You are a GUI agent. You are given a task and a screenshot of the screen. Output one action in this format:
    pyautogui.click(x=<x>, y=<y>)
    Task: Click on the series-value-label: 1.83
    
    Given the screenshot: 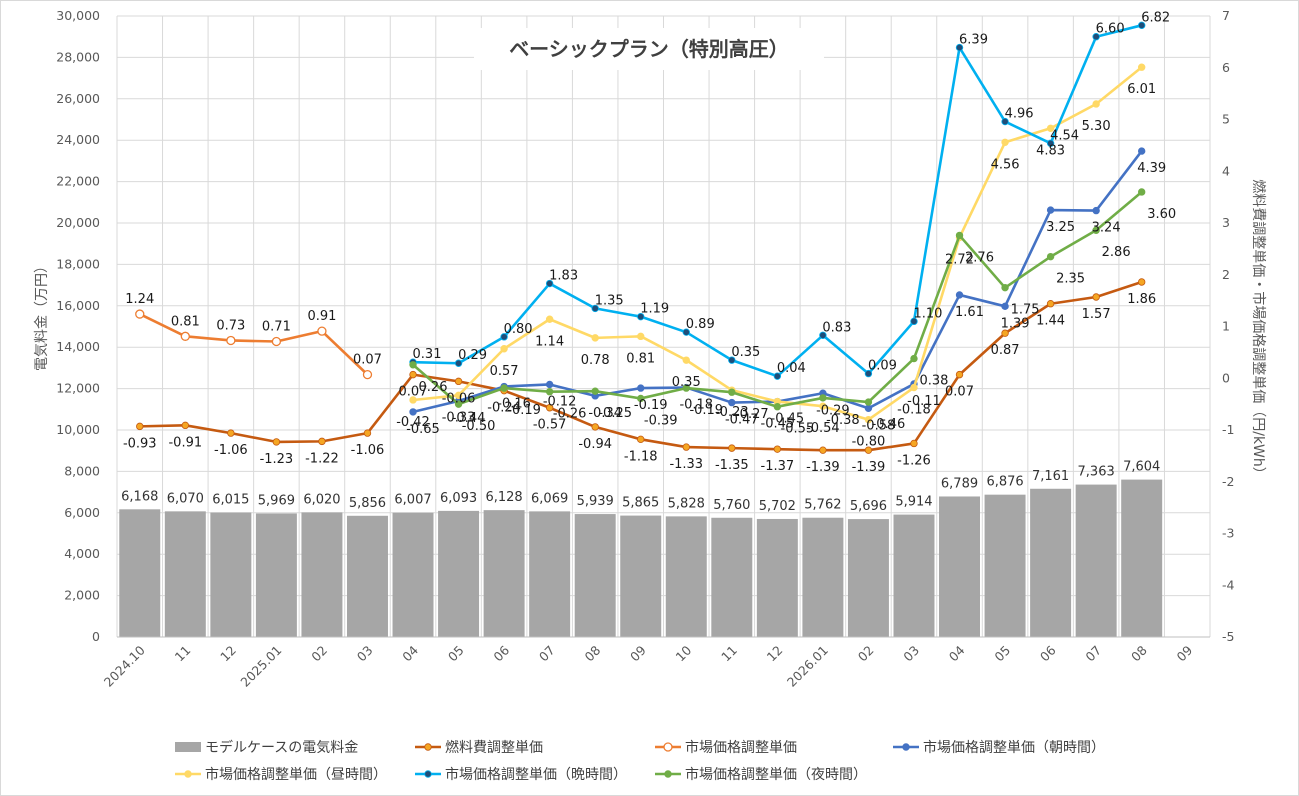 What is the action you would take?
    pyautogui.click(x=563, y=276)
    